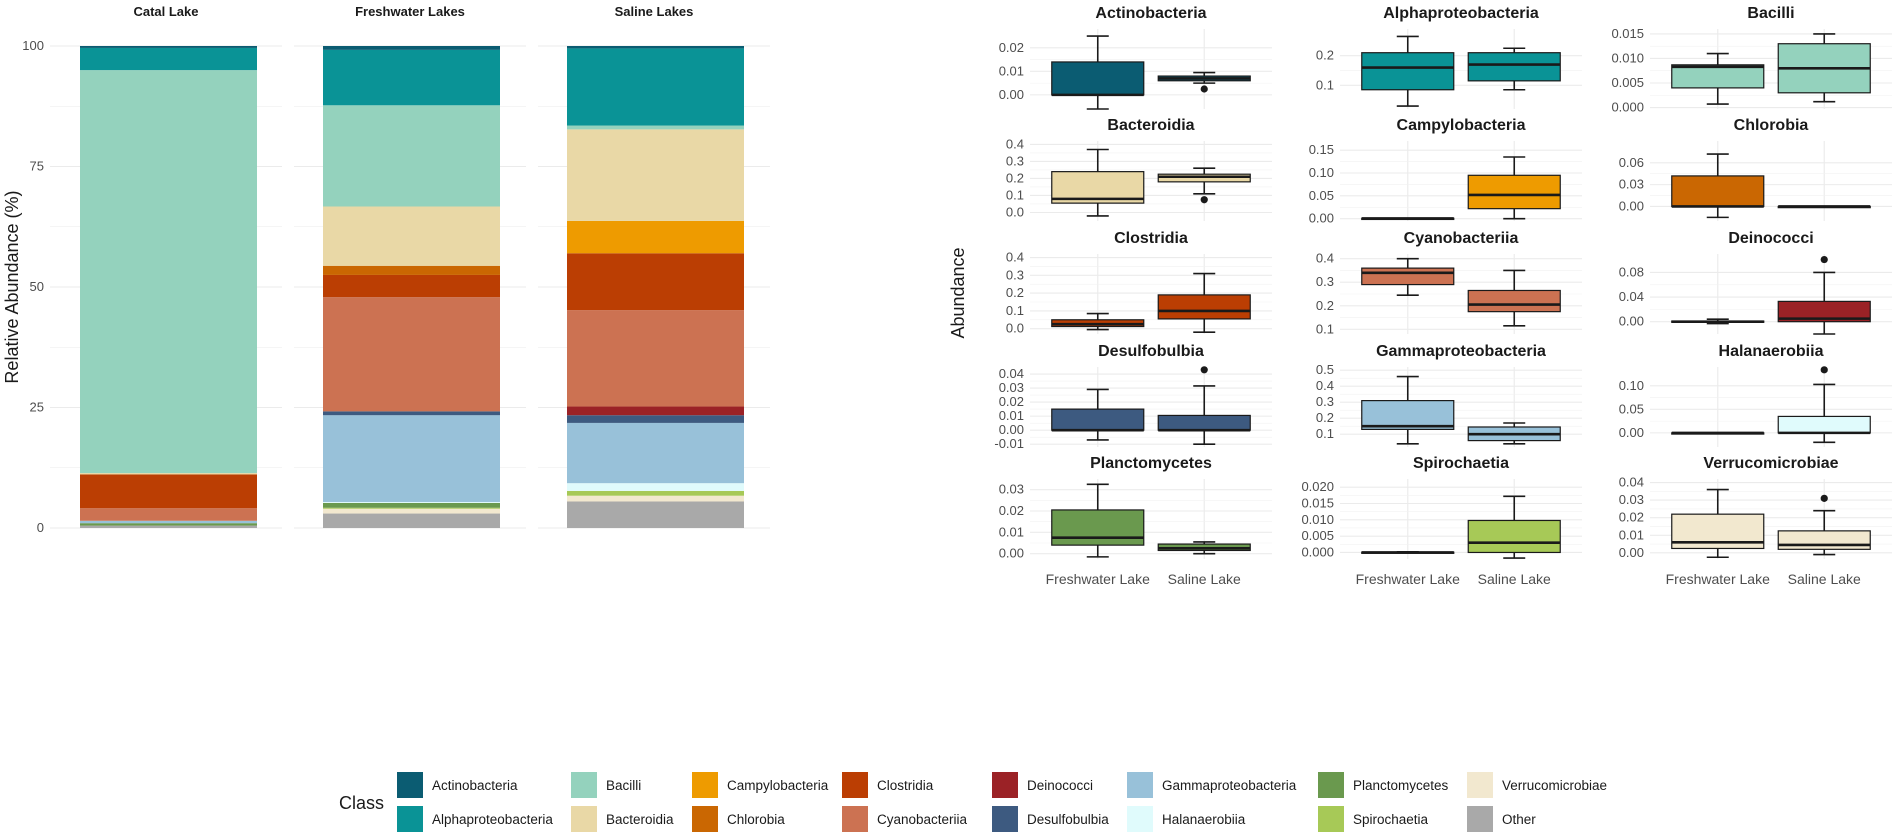  I want to click on bar-segment-chlorobia, so click(411, 270).